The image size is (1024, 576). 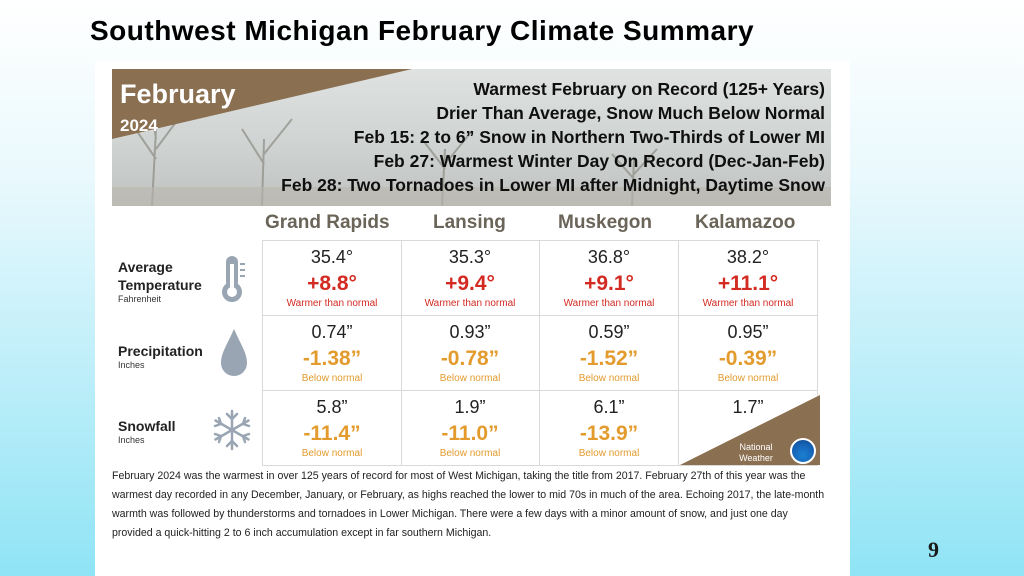 What do you see at coordinates (262, 104) in the screenshot?
I see `banner-brown-triangle` at bounding box center [262, 104].